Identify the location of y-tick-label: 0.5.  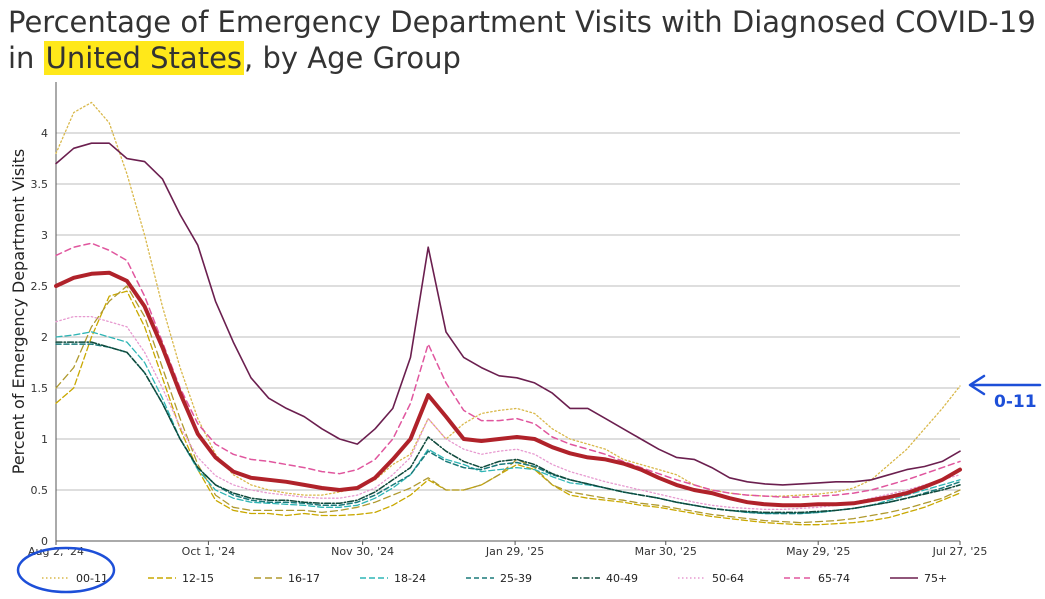
(40, 490).